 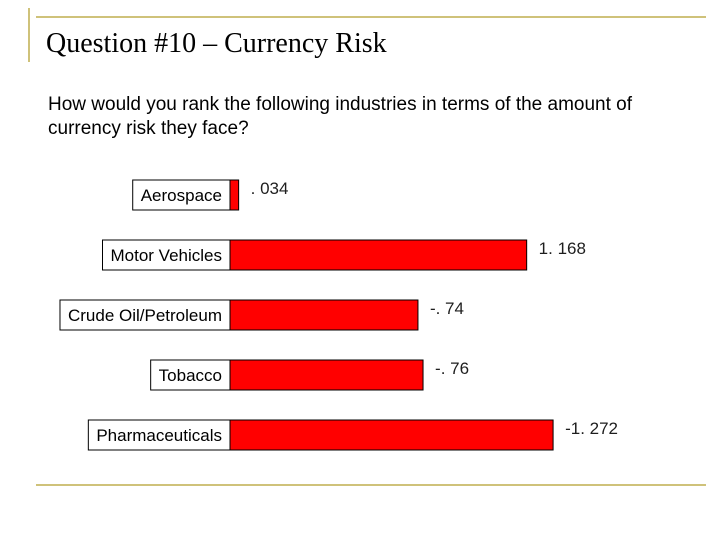 I want to click on category-label-0: Aerospace, so click(x=181, y=195).